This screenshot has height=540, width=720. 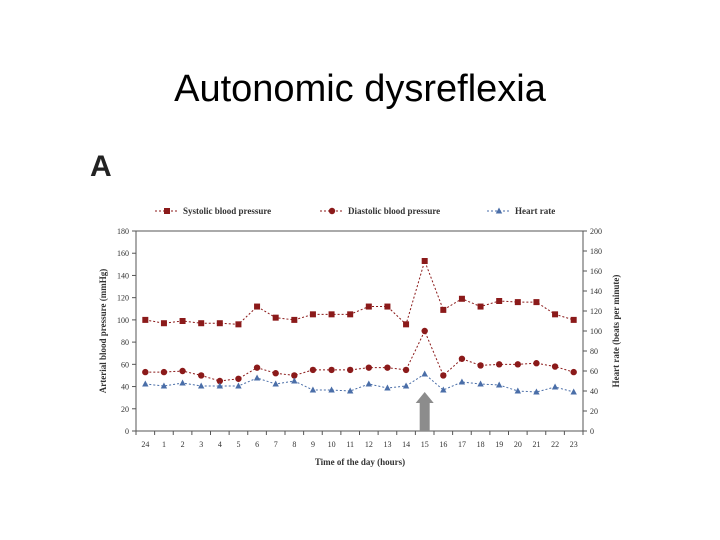 What do you see at coordinates (594, 391) in the screenshot?
I see `y2-tick-label: 40` at bounding box center [594, 391].